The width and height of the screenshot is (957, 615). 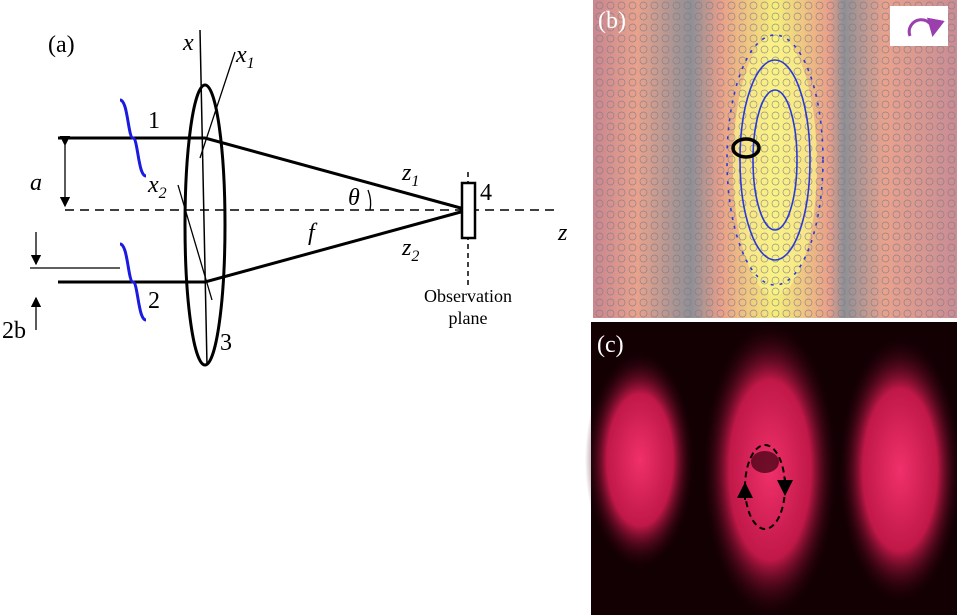 What do you see at coordinates (14, 331) in the screenshot?
I see `b-label: 2b` at bounding box center [14, 331].